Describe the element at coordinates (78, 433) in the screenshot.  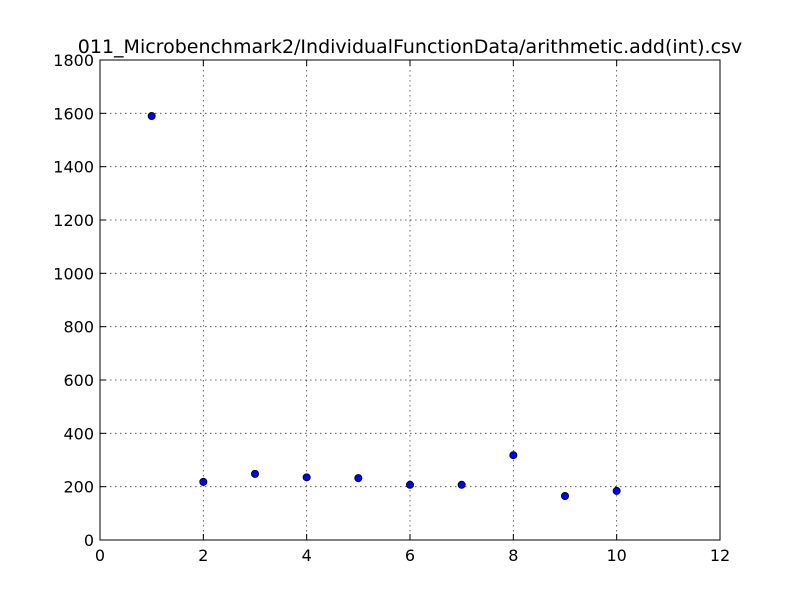
I see `y-tick-label: 400` at that location.